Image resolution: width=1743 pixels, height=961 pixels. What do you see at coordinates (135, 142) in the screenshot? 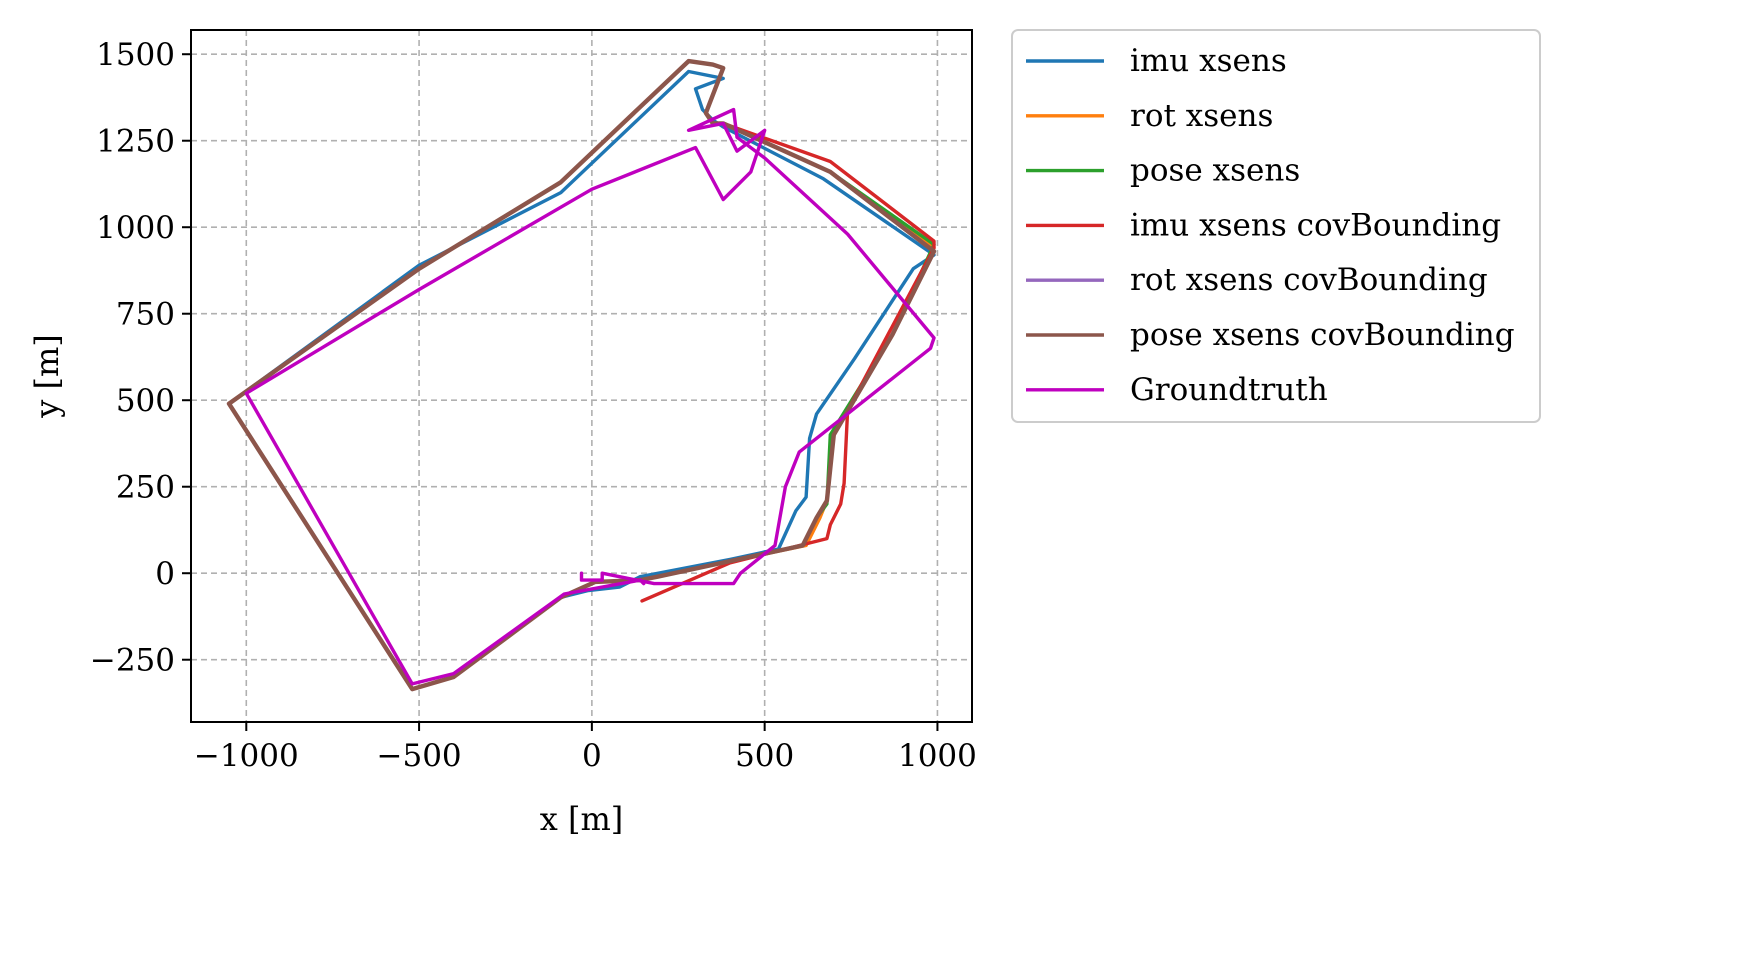
I see `y-tick-label: 1250` at bounding box center [135, 142].